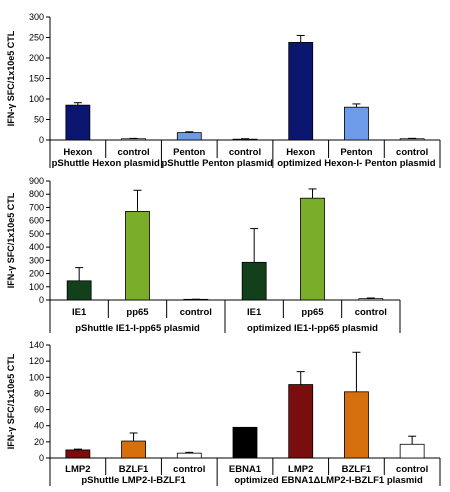 This screenshot has height=492, width=450. What do you see at coordinates (36, 247) in the screenshot?
I see `y-tick-label: 400` at bounding box center [36, 247].